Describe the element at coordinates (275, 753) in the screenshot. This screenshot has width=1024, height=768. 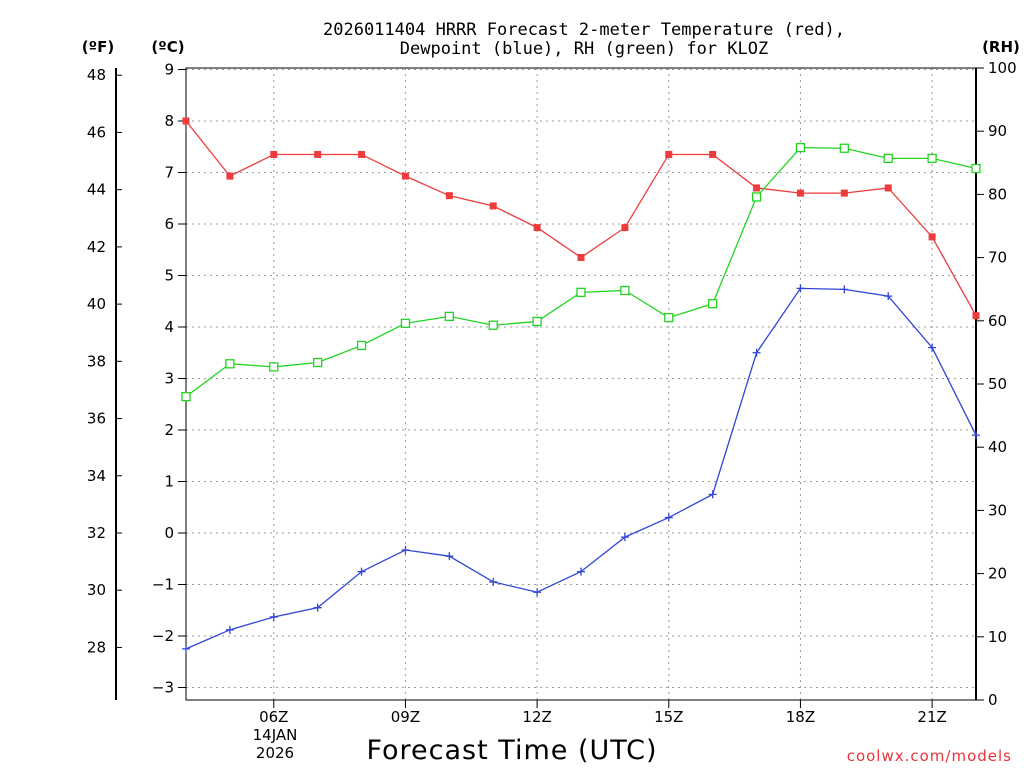
I see `date-label-year: 2026` at that location.